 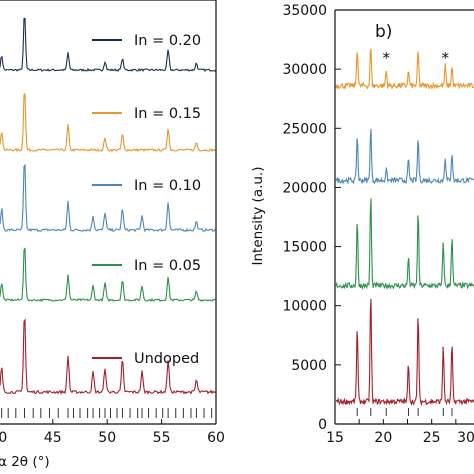 What do you see at coordinates (432, 438) in the screenshot?
I see `right-x-tick-label-4: 25` at bounding box center [432, 438].